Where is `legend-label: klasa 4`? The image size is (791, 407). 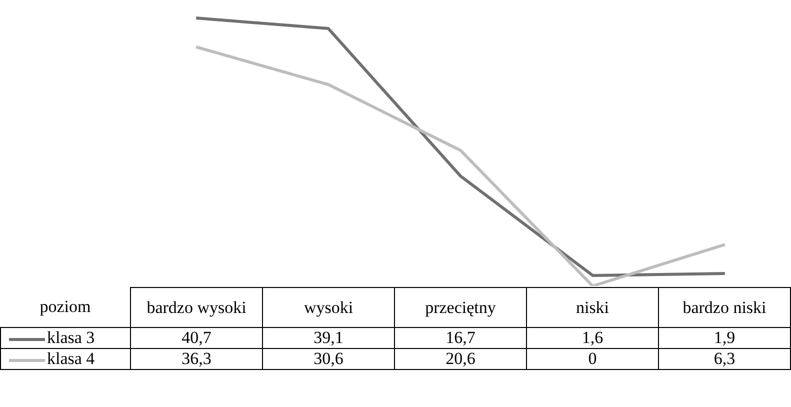 legend-label: klasa 4 is located at coordinates (65, 359).